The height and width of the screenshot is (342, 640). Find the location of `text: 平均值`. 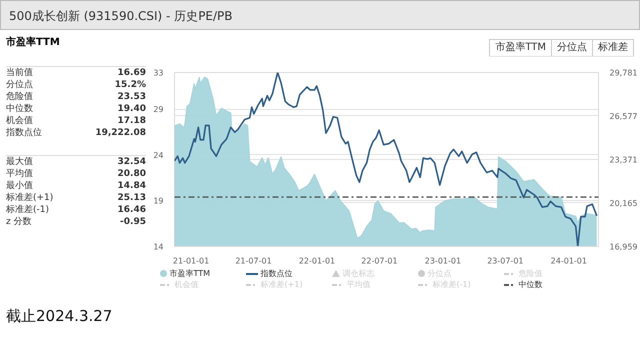

text: 平均值 is located at coordinates (20, 174).